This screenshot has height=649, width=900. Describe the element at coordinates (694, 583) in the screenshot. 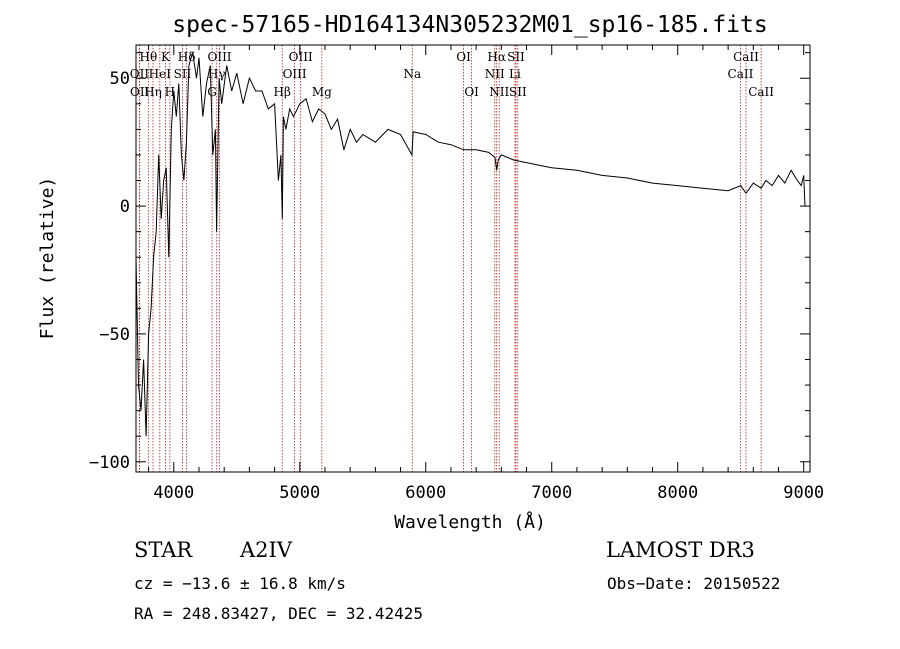

I see `observation-date: Obs−Date: 20150522` at that location.